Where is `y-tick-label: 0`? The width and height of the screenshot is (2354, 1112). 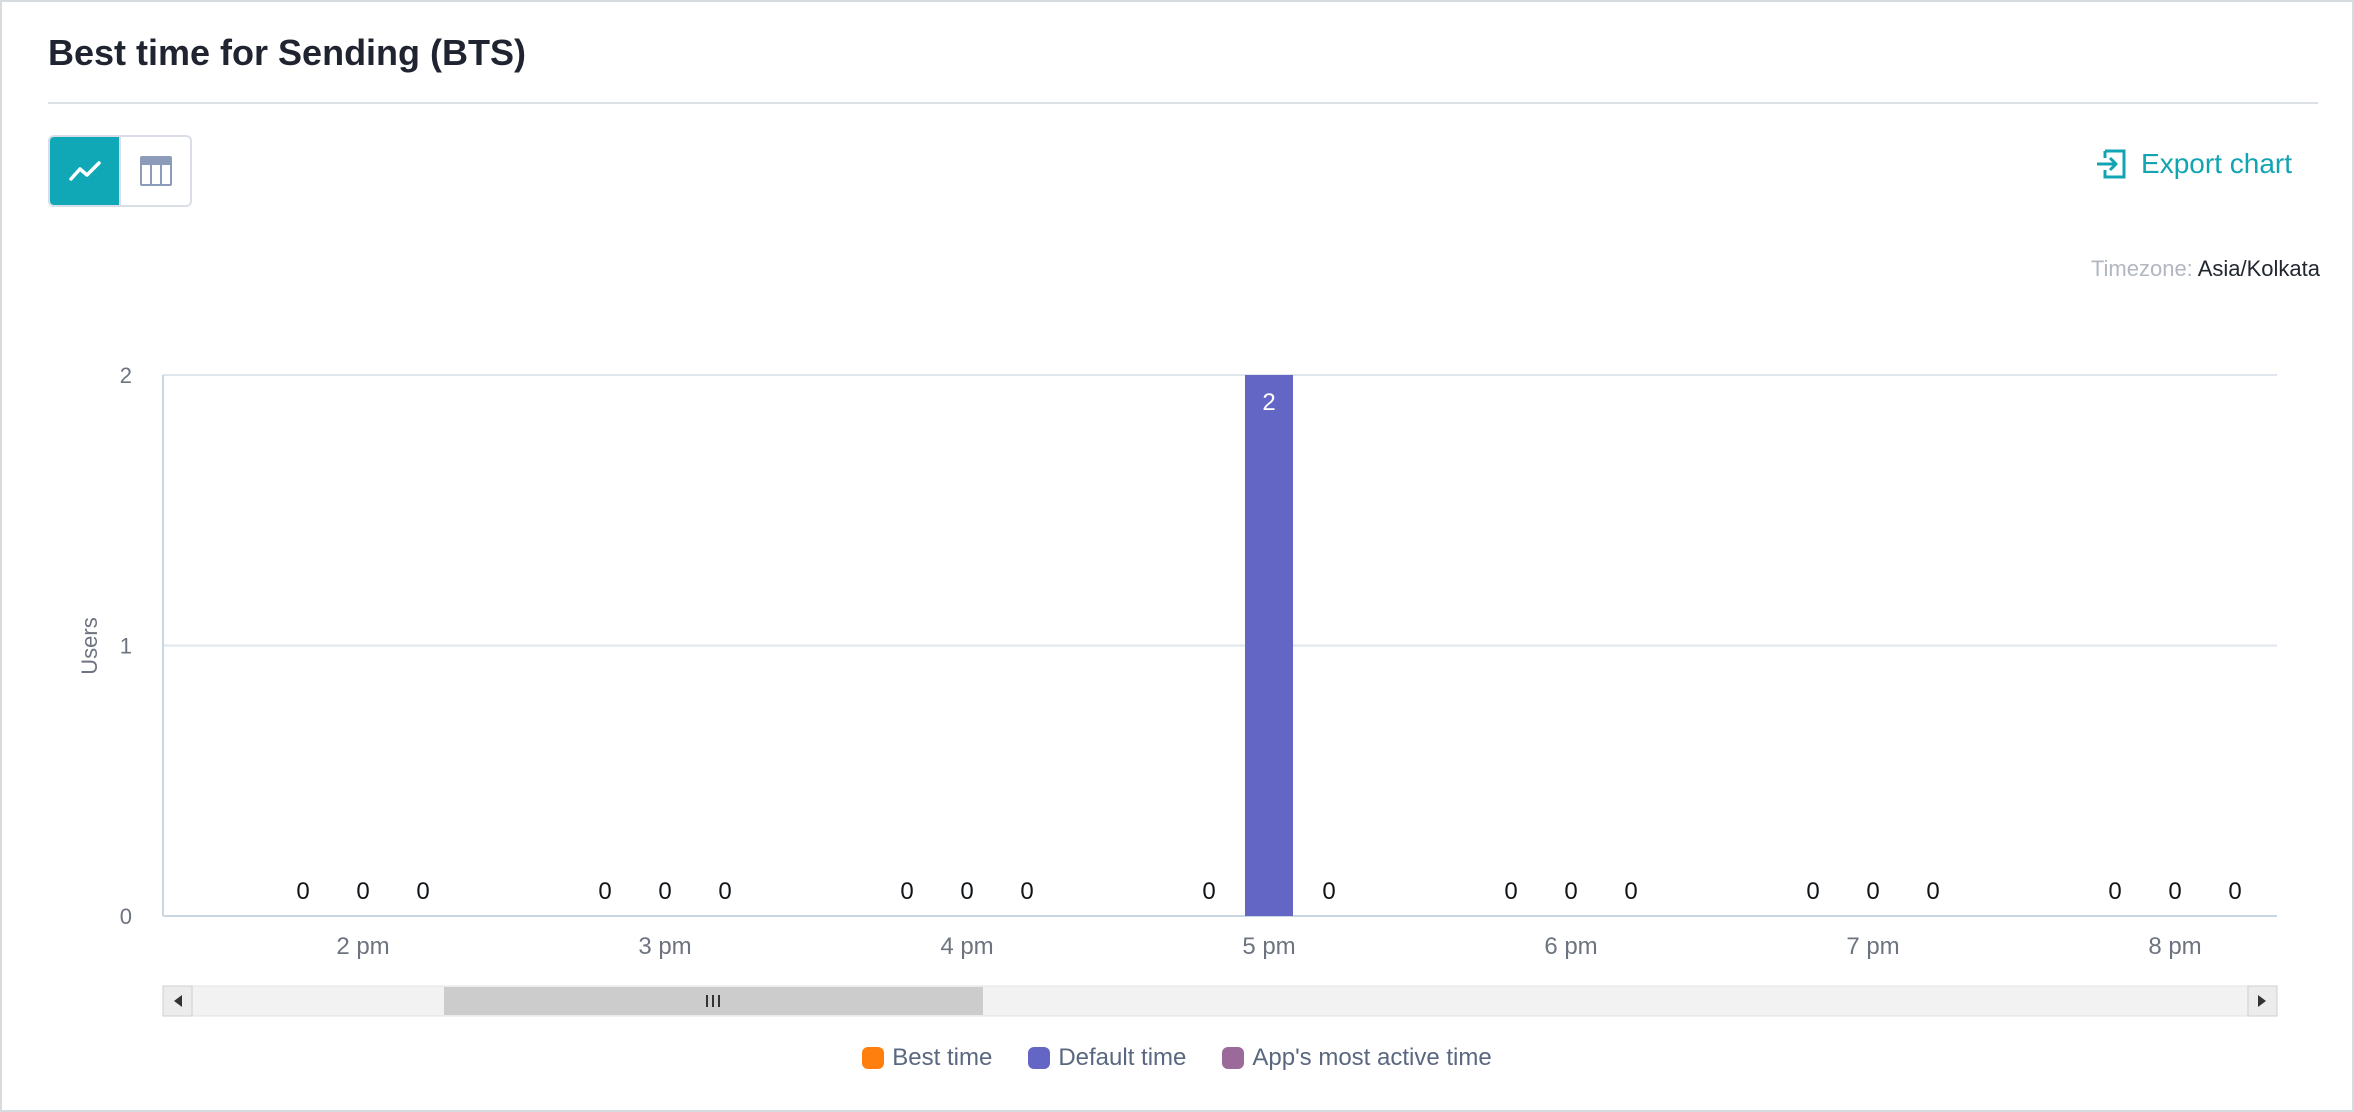 y-tick-label: 0 is located at coordinates (126, 916).